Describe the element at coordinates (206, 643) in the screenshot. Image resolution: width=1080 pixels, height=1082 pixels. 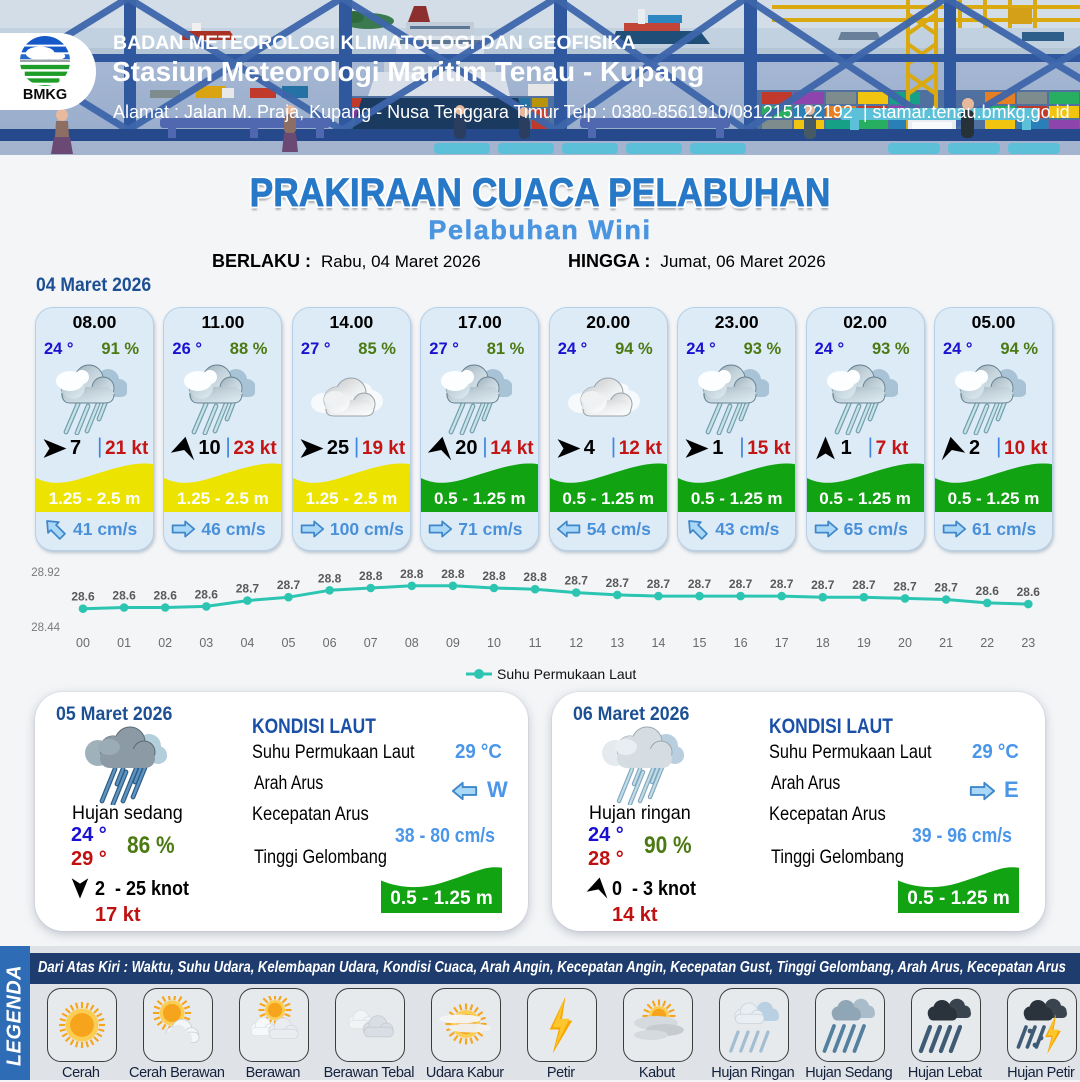
I see `svg-text: 03` at that location.